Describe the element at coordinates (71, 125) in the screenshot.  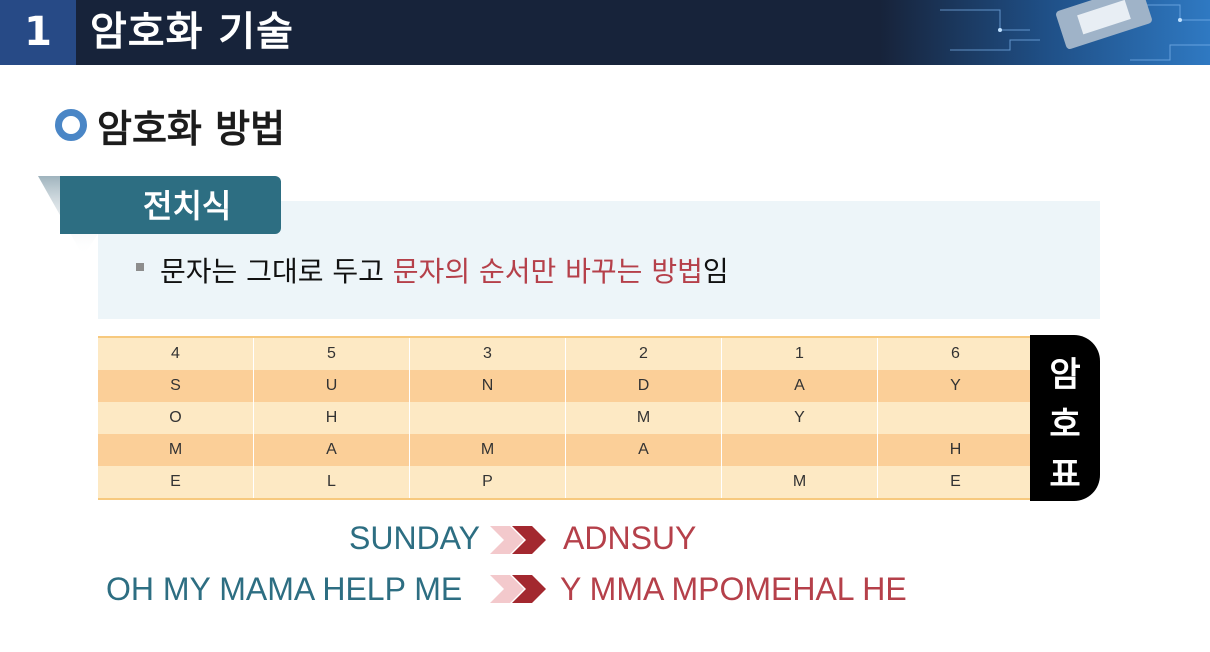
I see `section-bullet-icon` at that location.